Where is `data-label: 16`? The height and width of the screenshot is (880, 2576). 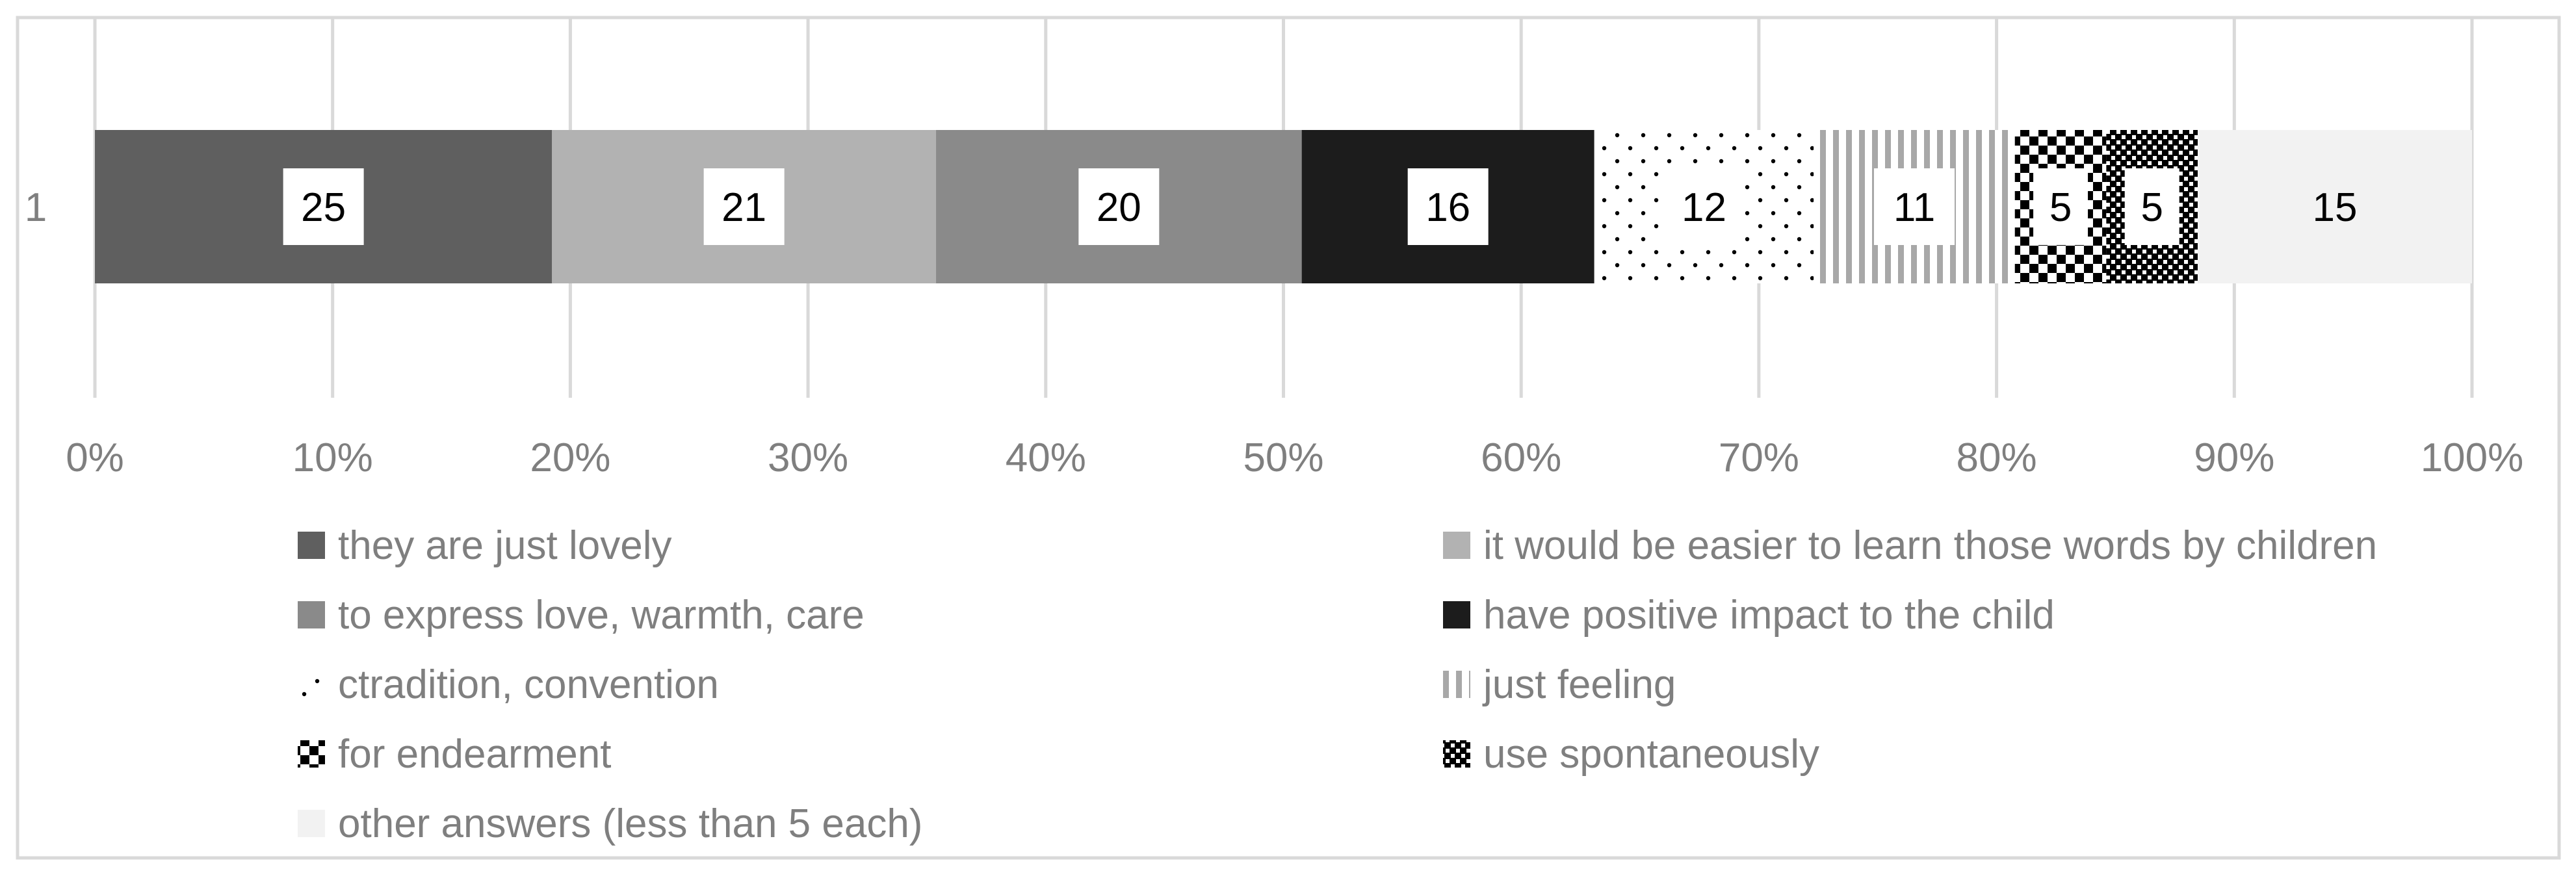 data-label: 16 is located at coordinates (1447, 207).